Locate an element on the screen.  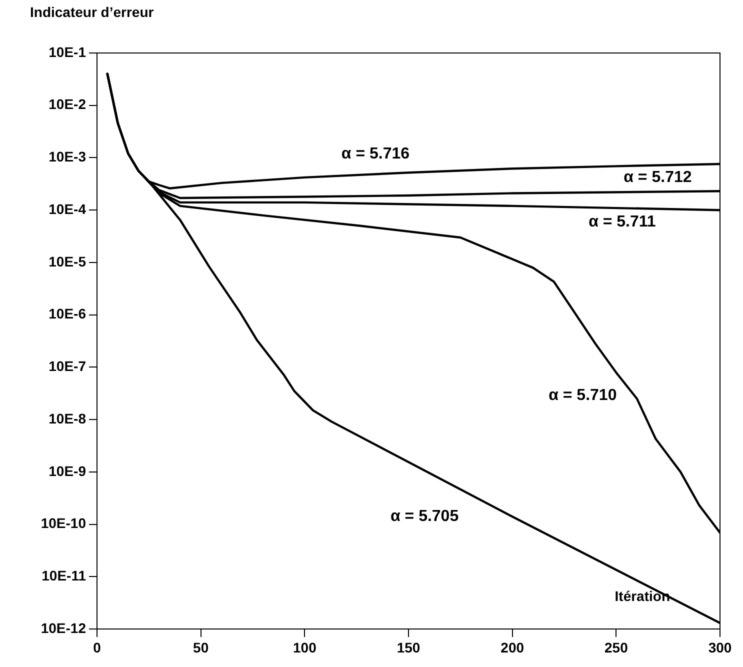
x-tick-label: 0 is located at coordinates (97, 647).